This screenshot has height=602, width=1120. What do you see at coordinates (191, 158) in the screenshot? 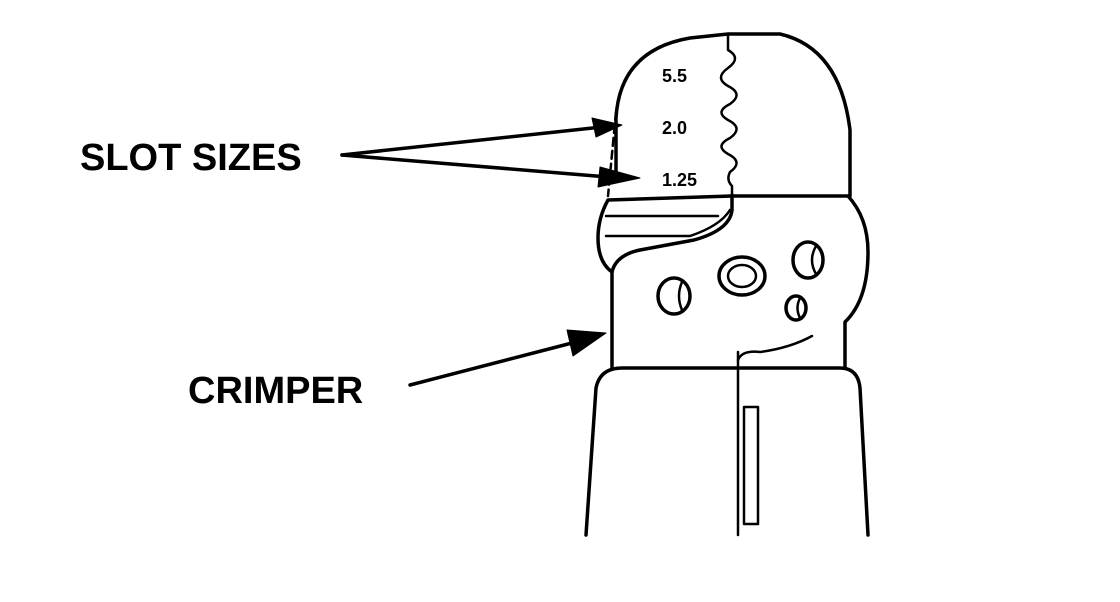
I see `slot-sizes-label: SLOT SIZES` at bounding box center [191, 158].